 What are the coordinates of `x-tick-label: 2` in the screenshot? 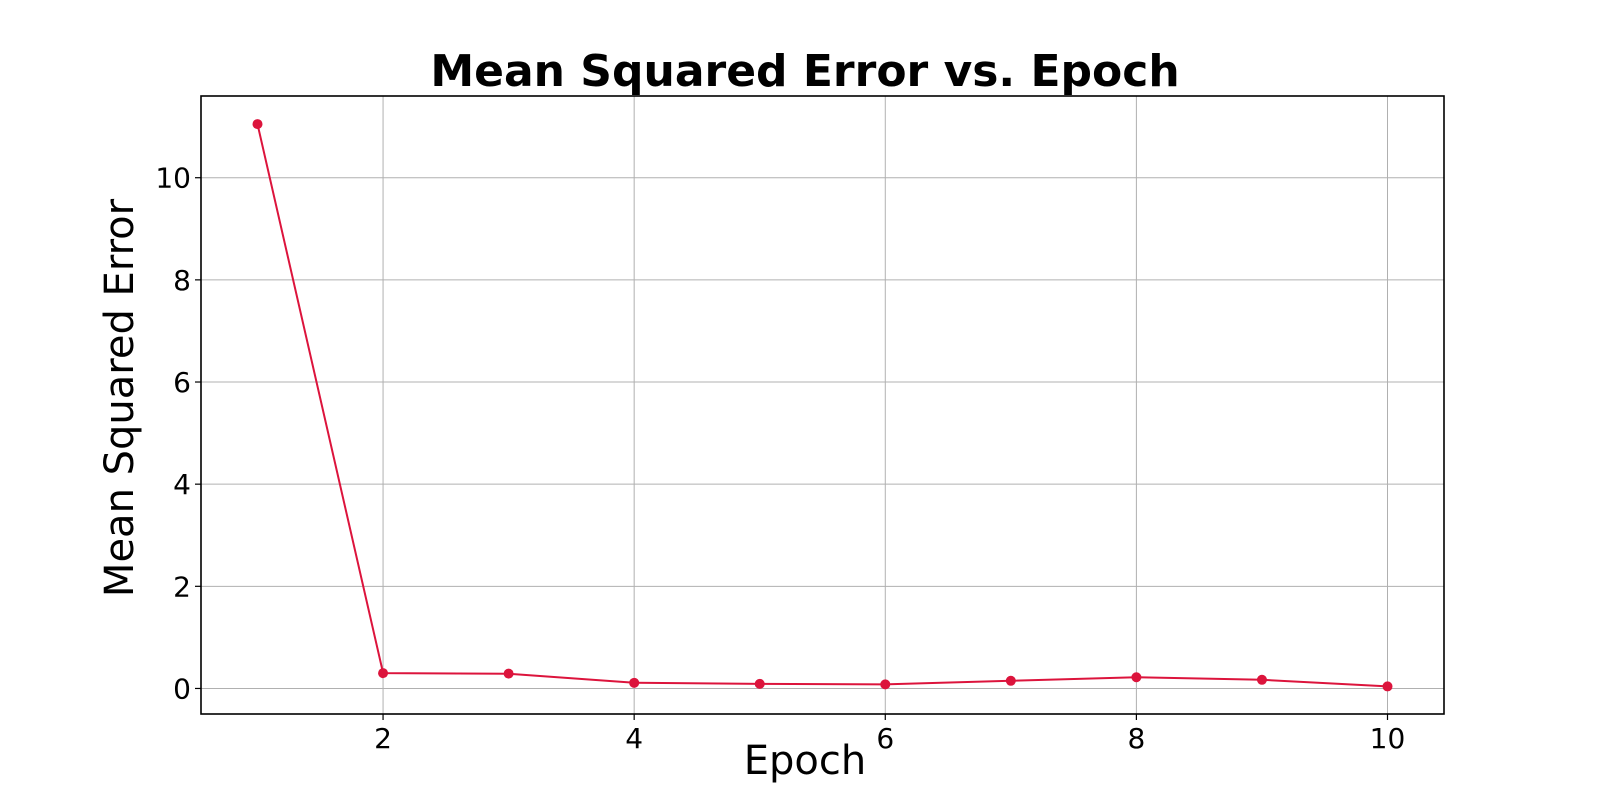 It's located at (383, 738).